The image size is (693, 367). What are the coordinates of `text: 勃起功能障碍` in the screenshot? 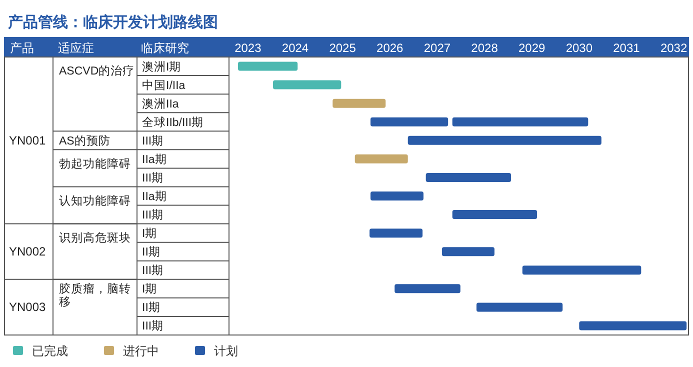 It's located at (95, 163).